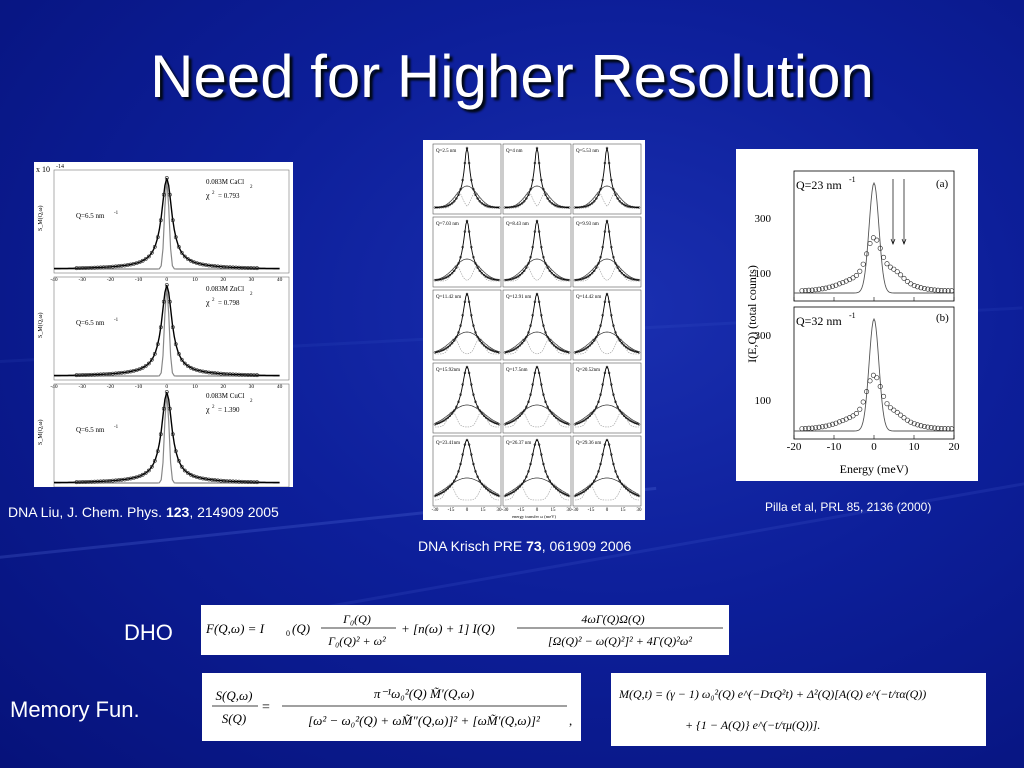  What do you see at coordinates (819, 321) in the screenshot?
I see `panel-b-q-label: Q=32 nm` at bounding box center [819, 321].